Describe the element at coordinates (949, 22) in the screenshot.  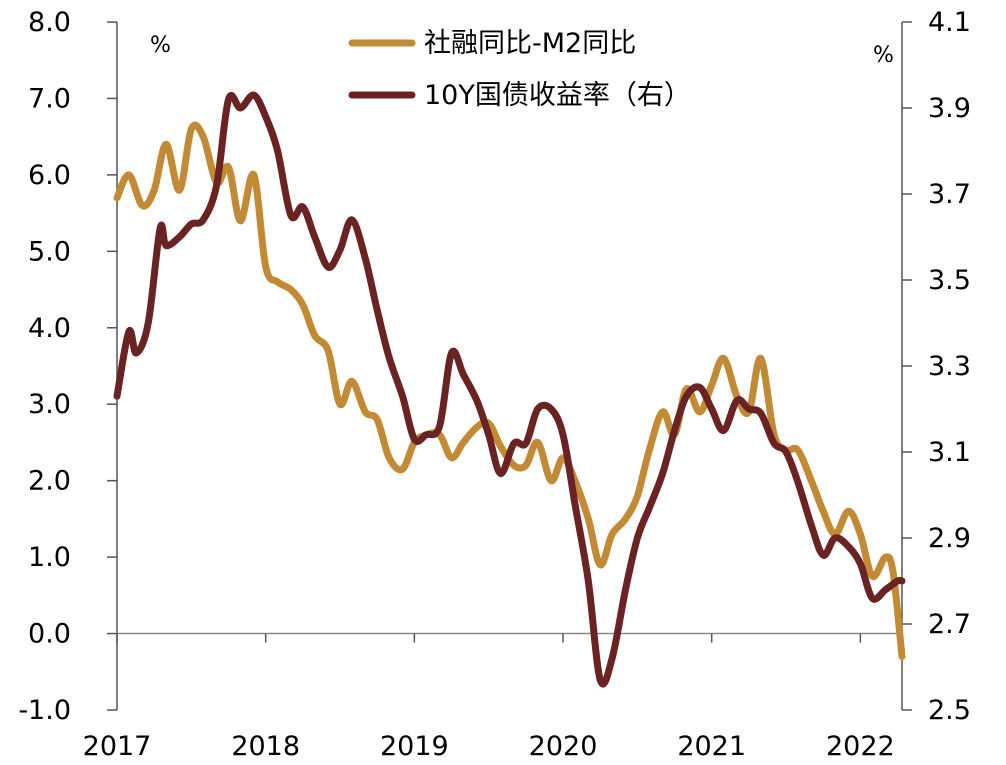
I see `right-tick-label: 4.1` at that location.